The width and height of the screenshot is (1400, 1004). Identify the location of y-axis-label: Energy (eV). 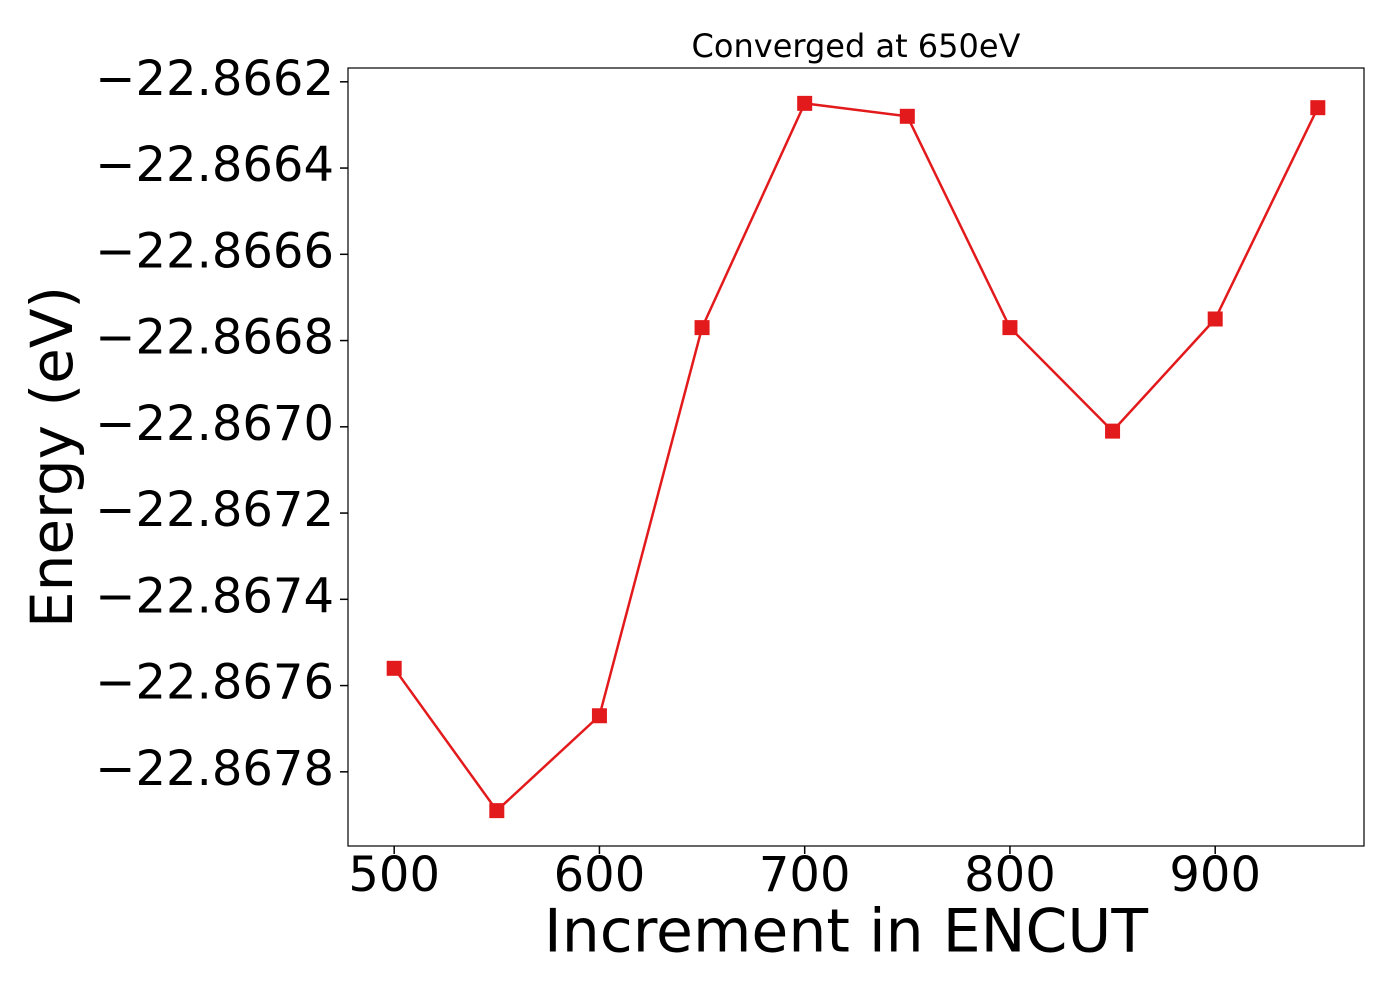
(52, 457).